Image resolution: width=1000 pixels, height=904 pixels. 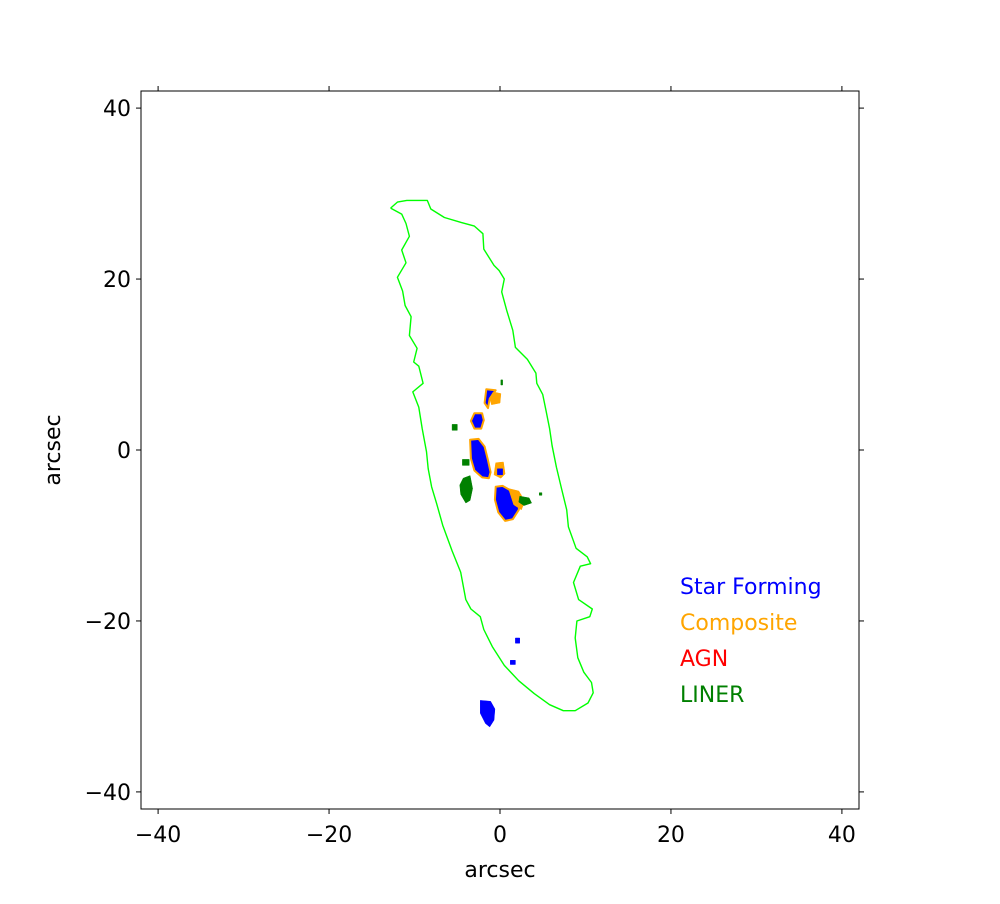 I want to click on legend-entry: LINER, so click(x=712, y=695).